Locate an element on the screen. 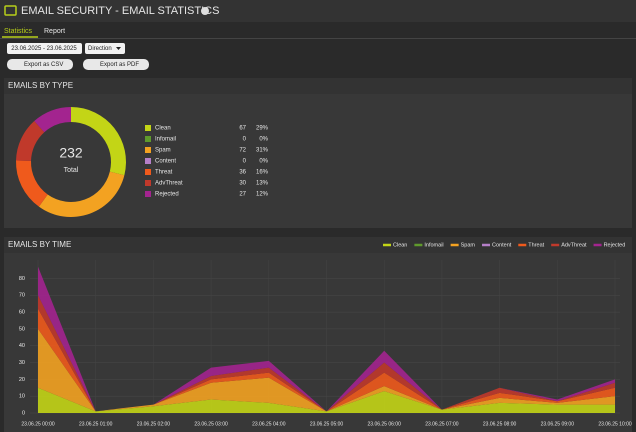 The image size is (636, 432). export-csv-text: Export as CSV is located at coordinates (43, 65).